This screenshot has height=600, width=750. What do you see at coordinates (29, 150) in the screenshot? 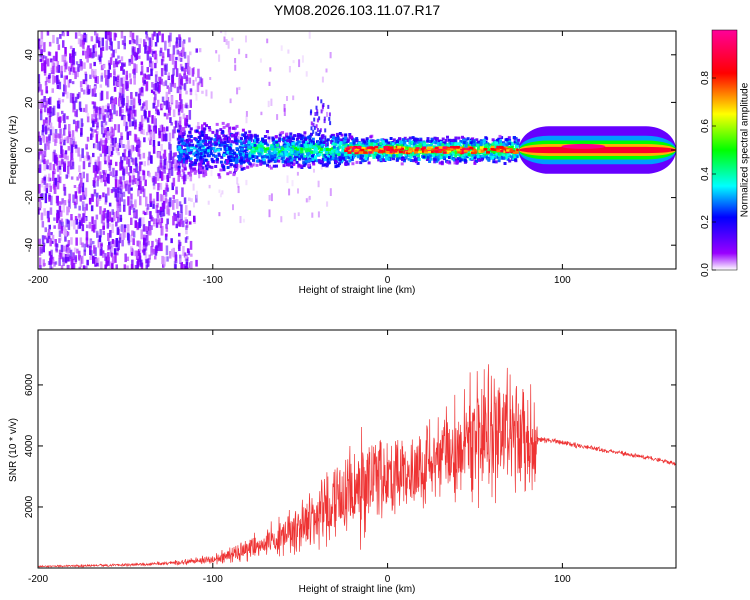
I see `spectrogram-y-tick-label: 0` at bounding box center [29, 150].